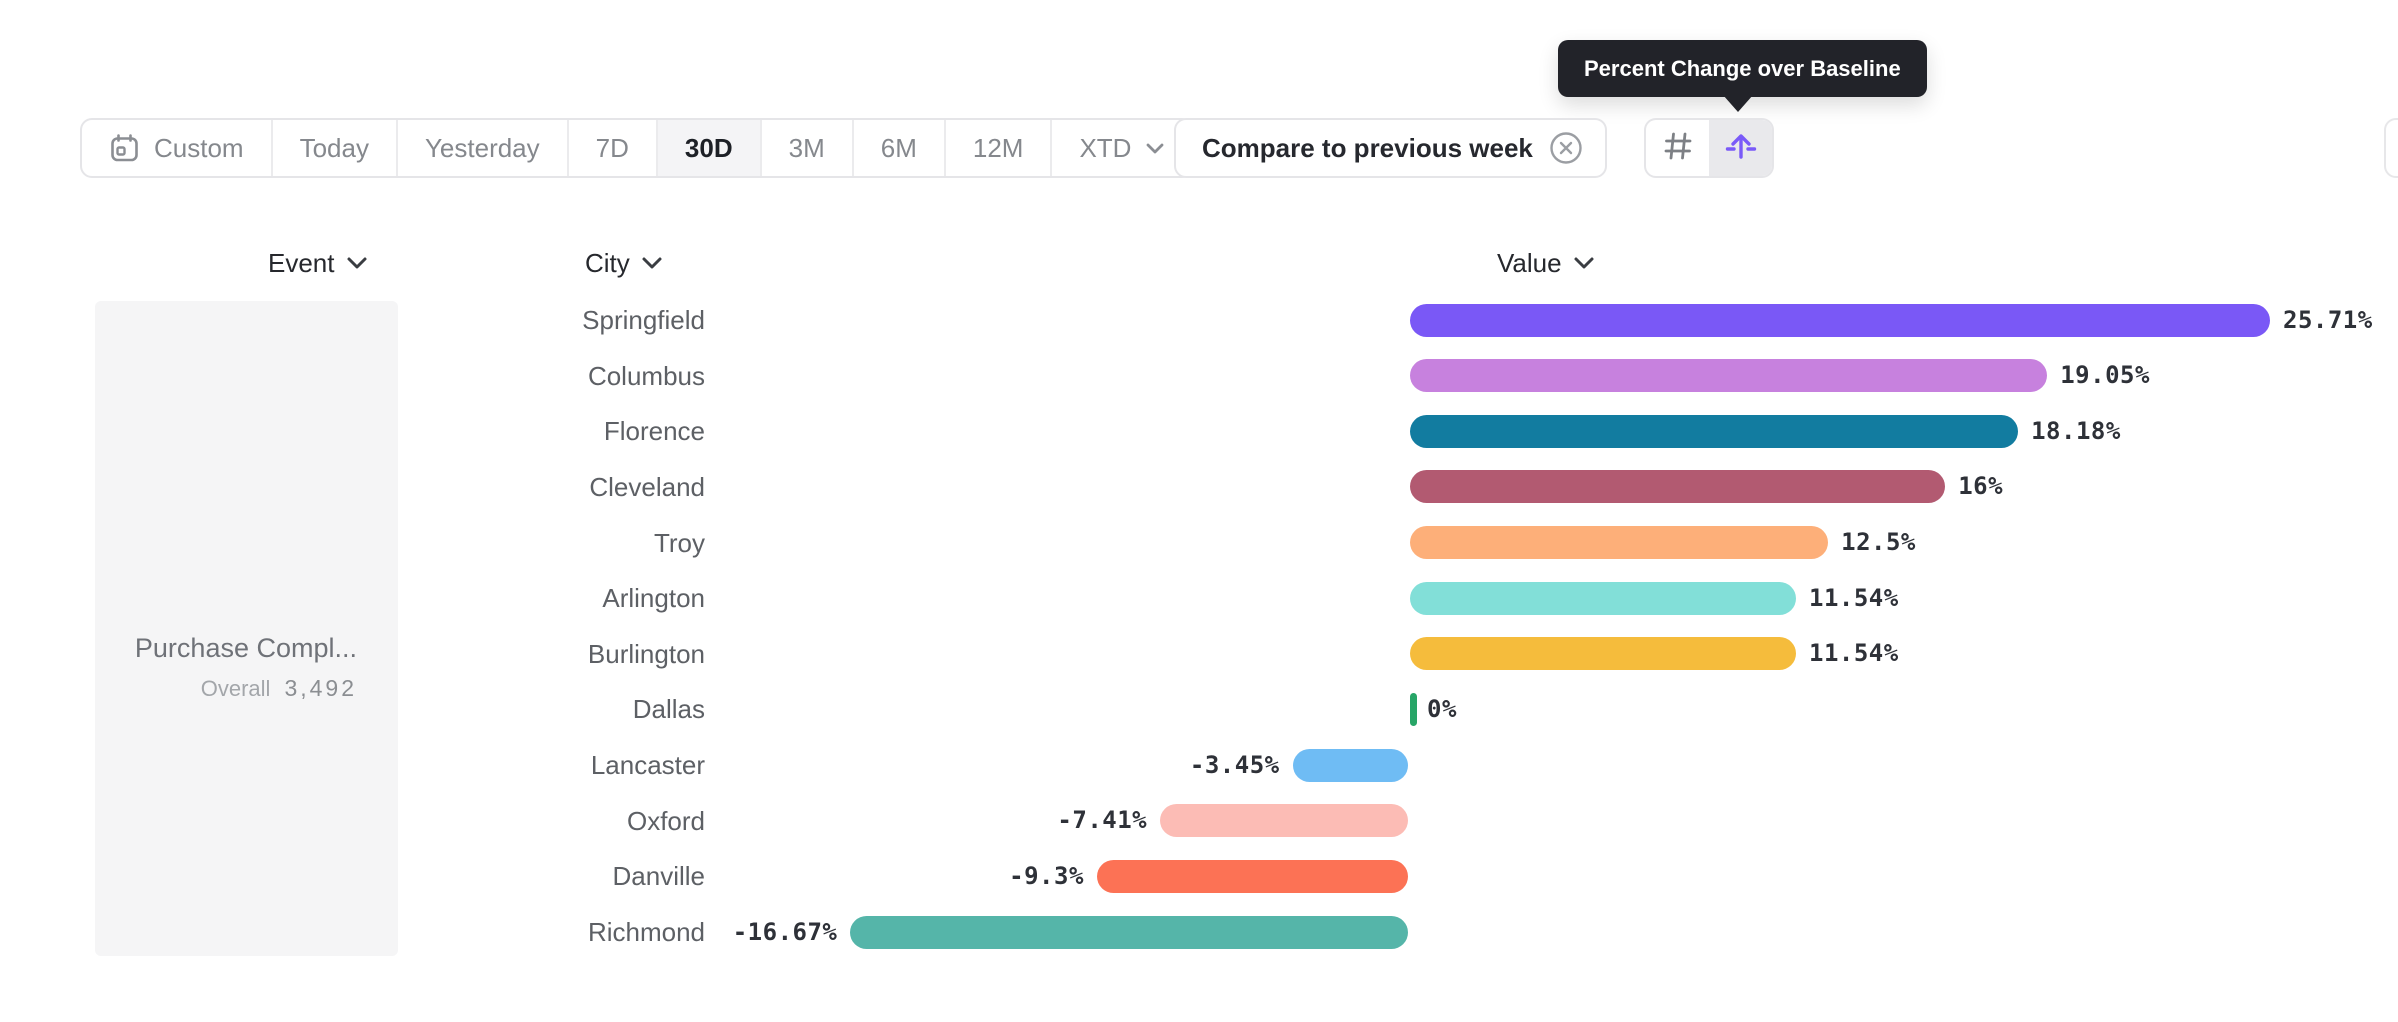 This screenshot has height=1022, width=2398. I want to click on bar-arlington, so click(1603, 598).